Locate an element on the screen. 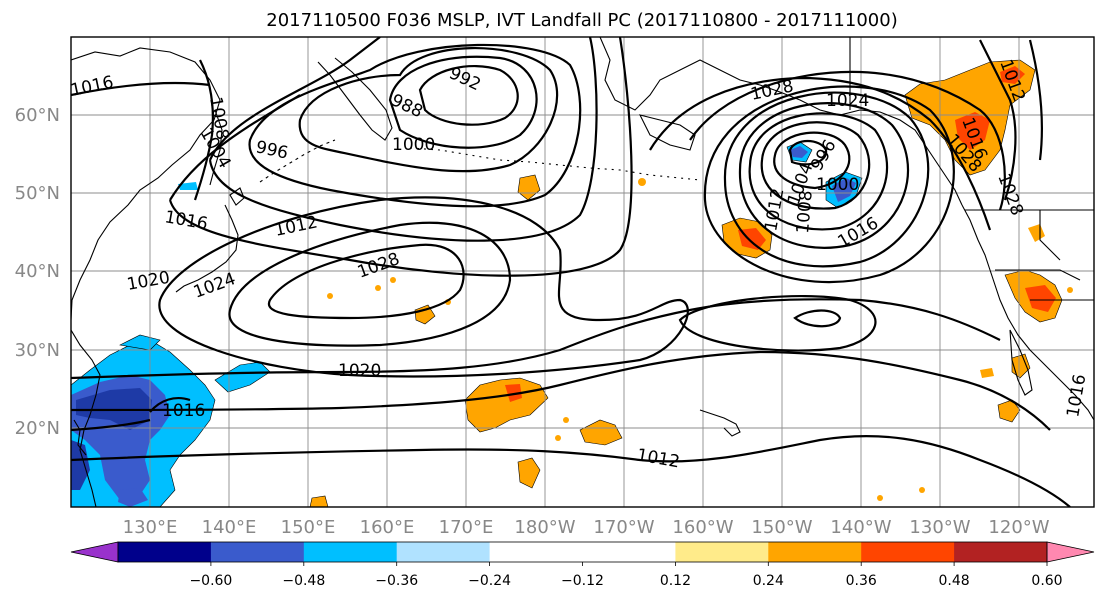 The height and width of the screenshot is (601, 1105). colorbar-tick-label: 0.48 is located at coordinates (954, 581).